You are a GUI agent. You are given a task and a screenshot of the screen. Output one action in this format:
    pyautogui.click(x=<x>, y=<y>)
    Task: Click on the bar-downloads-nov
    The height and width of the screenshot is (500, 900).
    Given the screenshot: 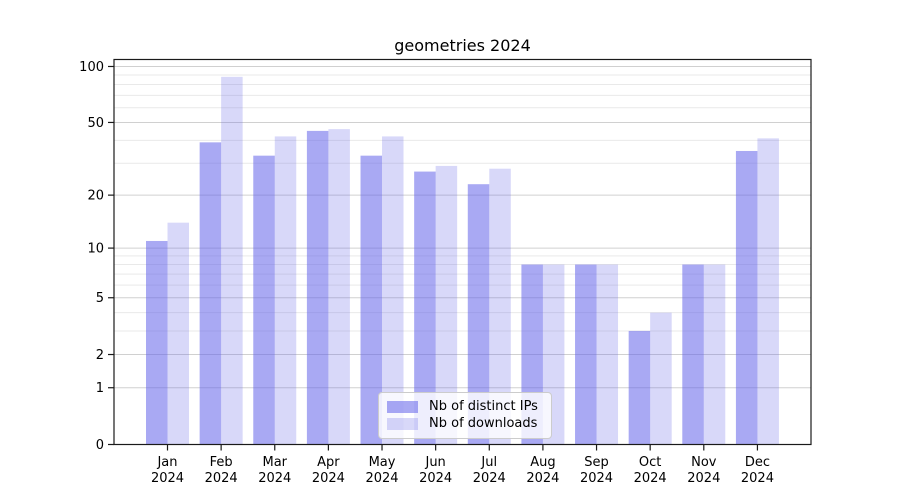 What is the action you would take?
    pyautogui.click(x=714, y=354)
    